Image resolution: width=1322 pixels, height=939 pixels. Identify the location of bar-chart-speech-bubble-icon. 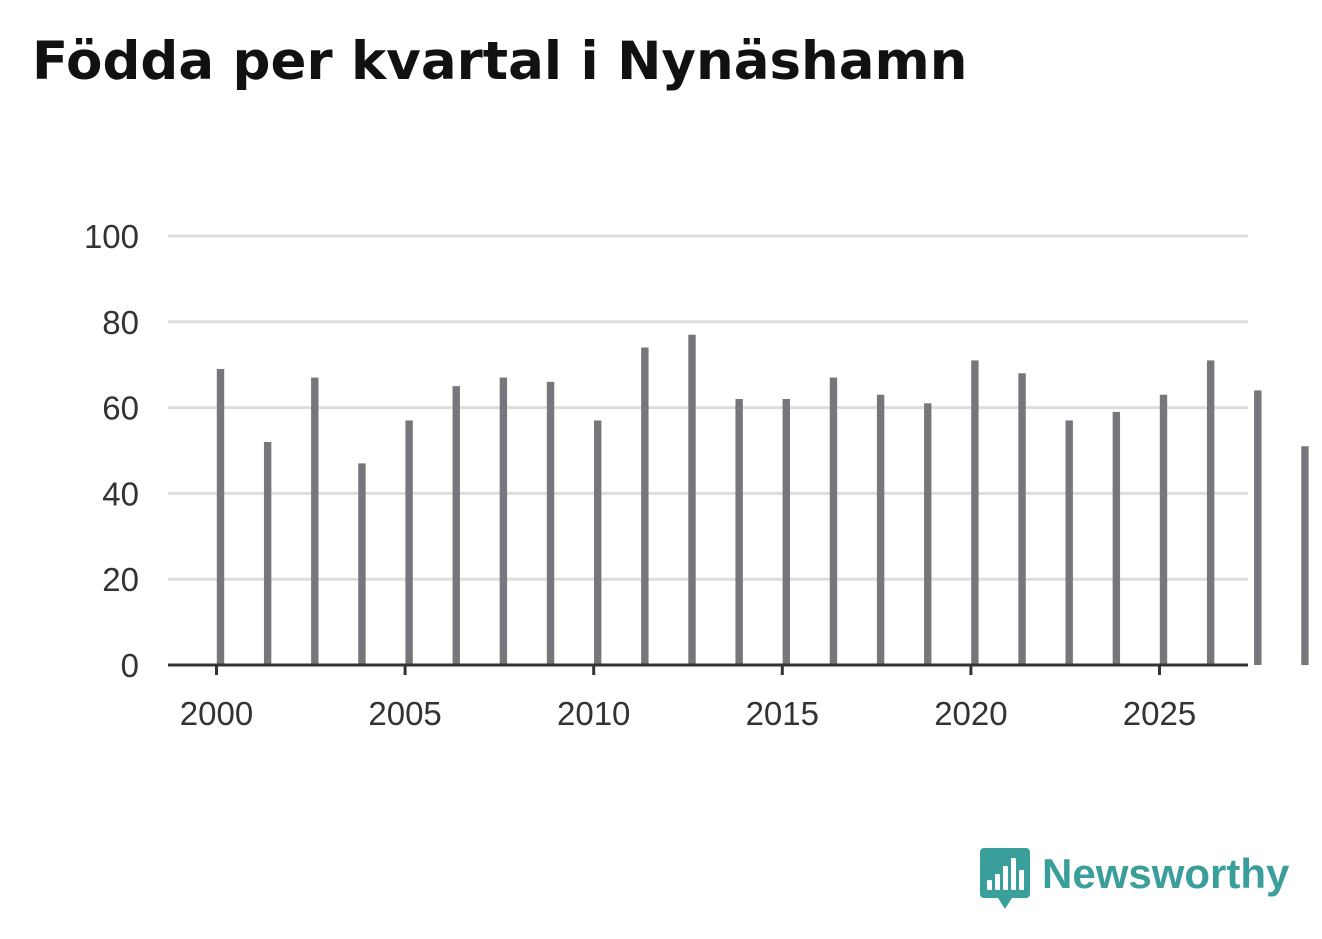
(1005, 878).